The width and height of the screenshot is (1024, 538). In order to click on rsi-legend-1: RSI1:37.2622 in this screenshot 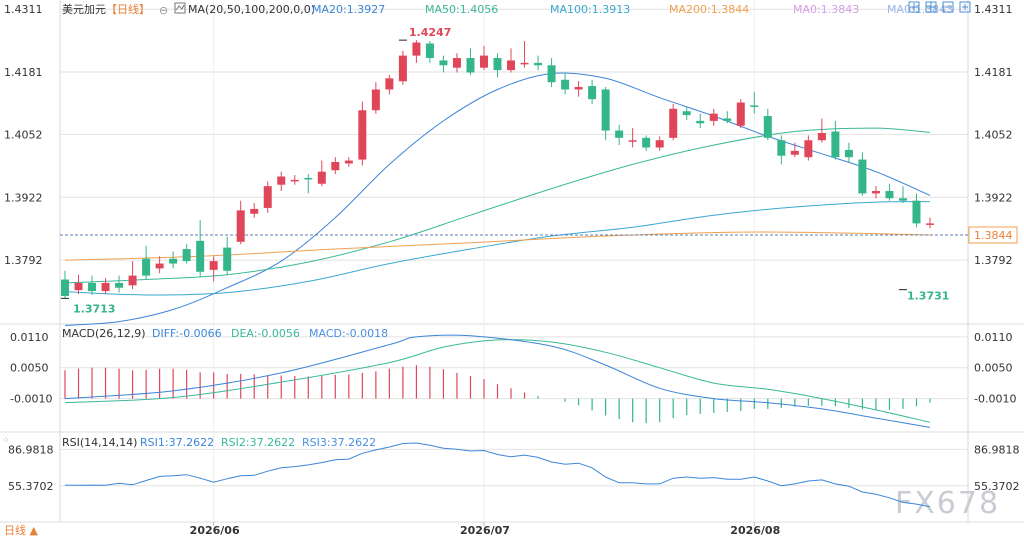, I will do `click(177, 442)`.